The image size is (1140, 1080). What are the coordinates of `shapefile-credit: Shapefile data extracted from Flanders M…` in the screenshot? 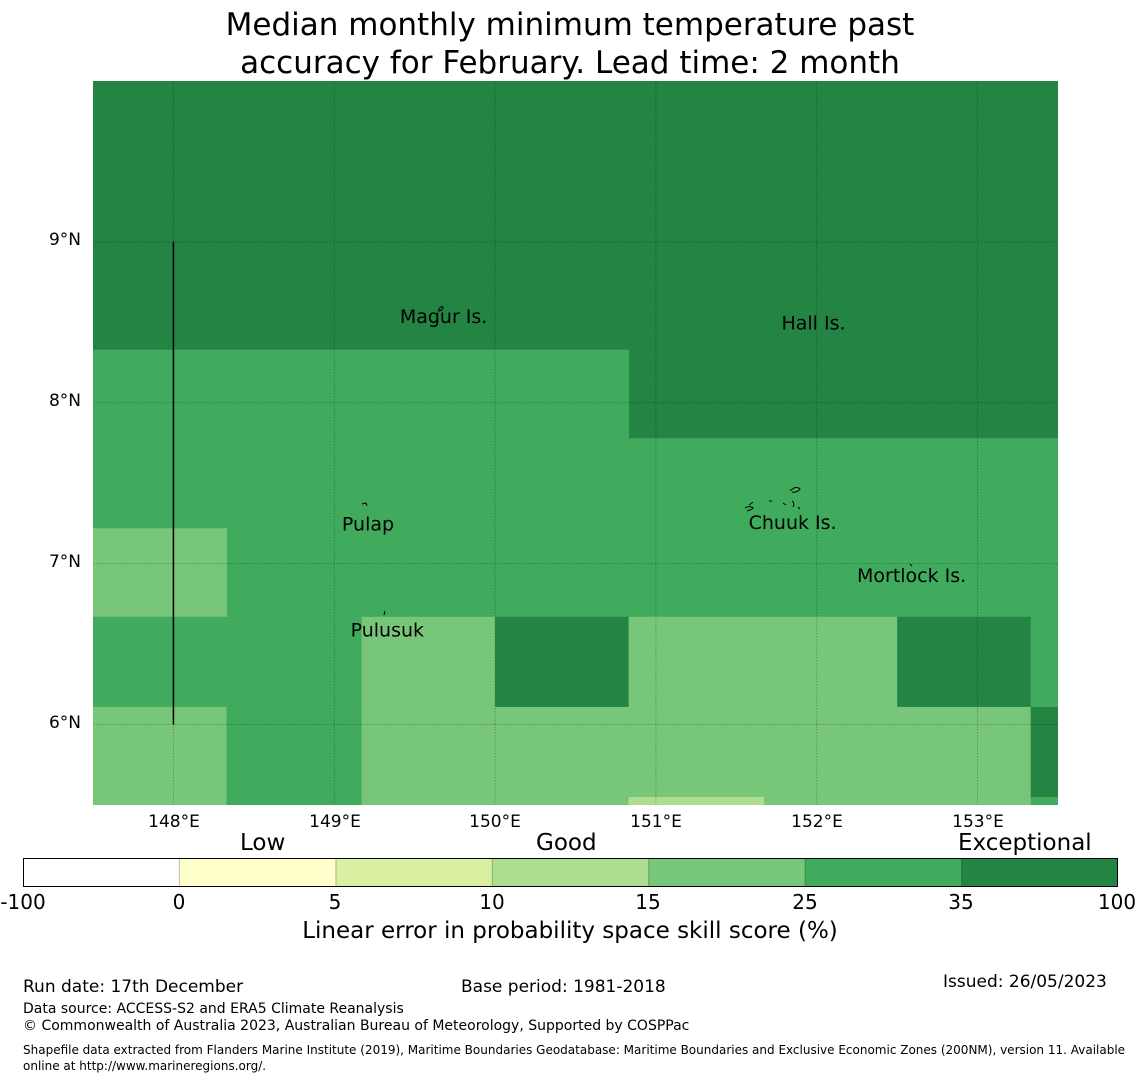 It's located at (578, 1058).